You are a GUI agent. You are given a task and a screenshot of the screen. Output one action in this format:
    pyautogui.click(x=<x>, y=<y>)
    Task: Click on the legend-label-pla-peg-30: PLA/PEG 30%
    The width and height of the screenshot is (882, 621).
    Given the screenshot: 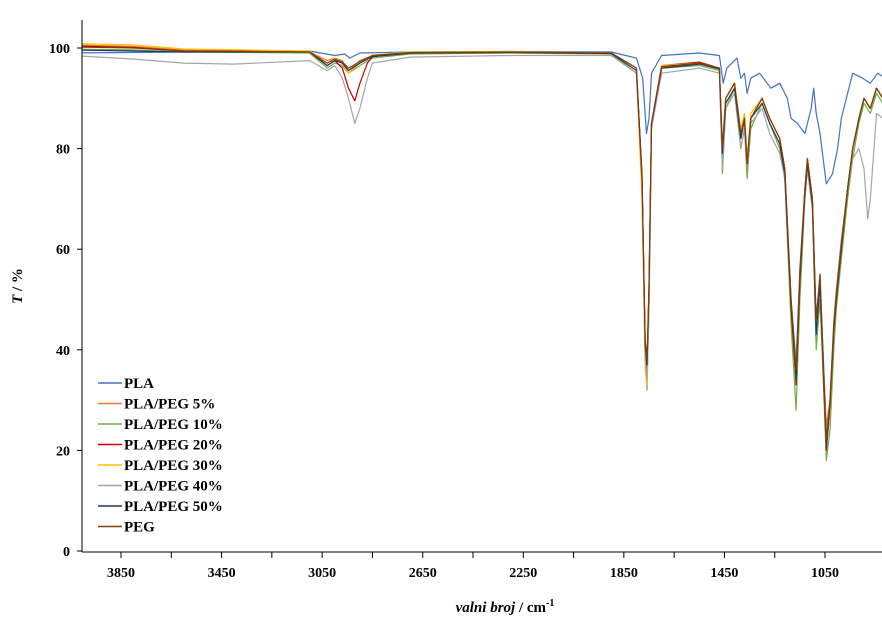 What is the action you would take?
    pyautogui.click(x=173, y=466)
    